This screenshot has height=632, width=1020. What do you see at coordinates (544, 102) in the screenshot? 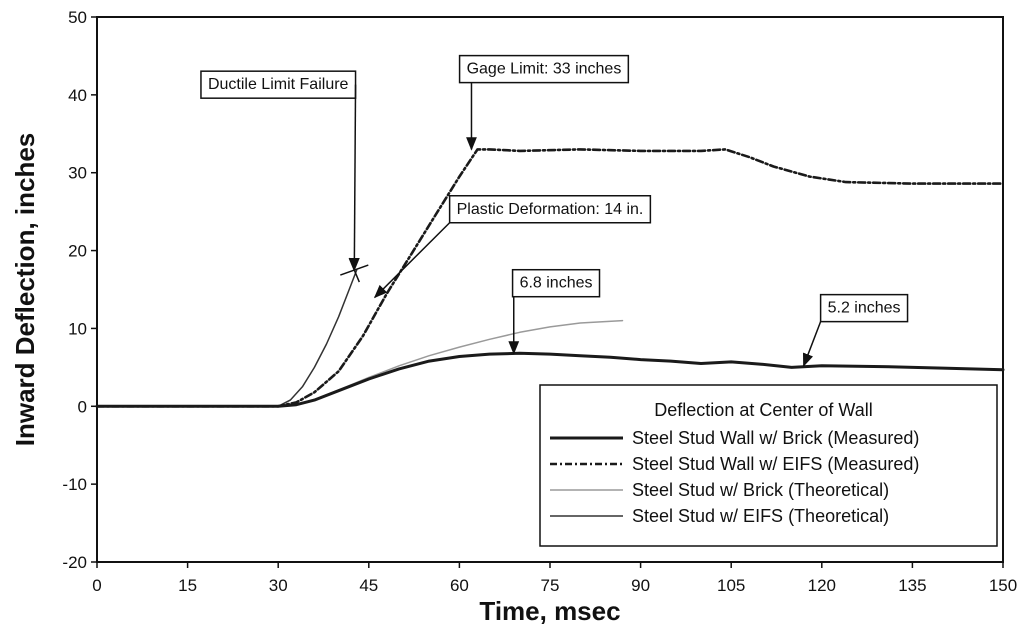
I see `annotation-1: Gage Limit: 33 inches` at bounding box center [544, 102].